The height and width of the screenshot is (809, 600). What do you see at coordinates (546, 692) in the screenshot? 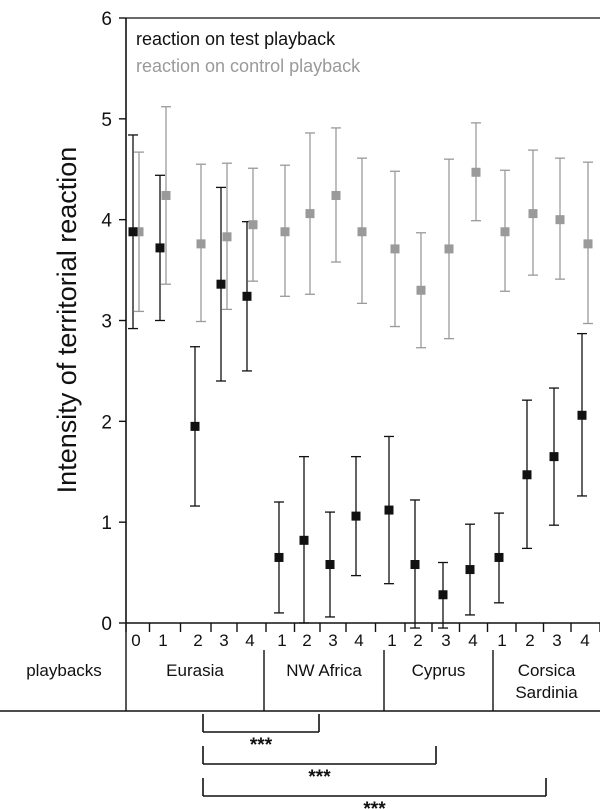
I see `group-label: Sardinia` at bounding box center [546, 692].